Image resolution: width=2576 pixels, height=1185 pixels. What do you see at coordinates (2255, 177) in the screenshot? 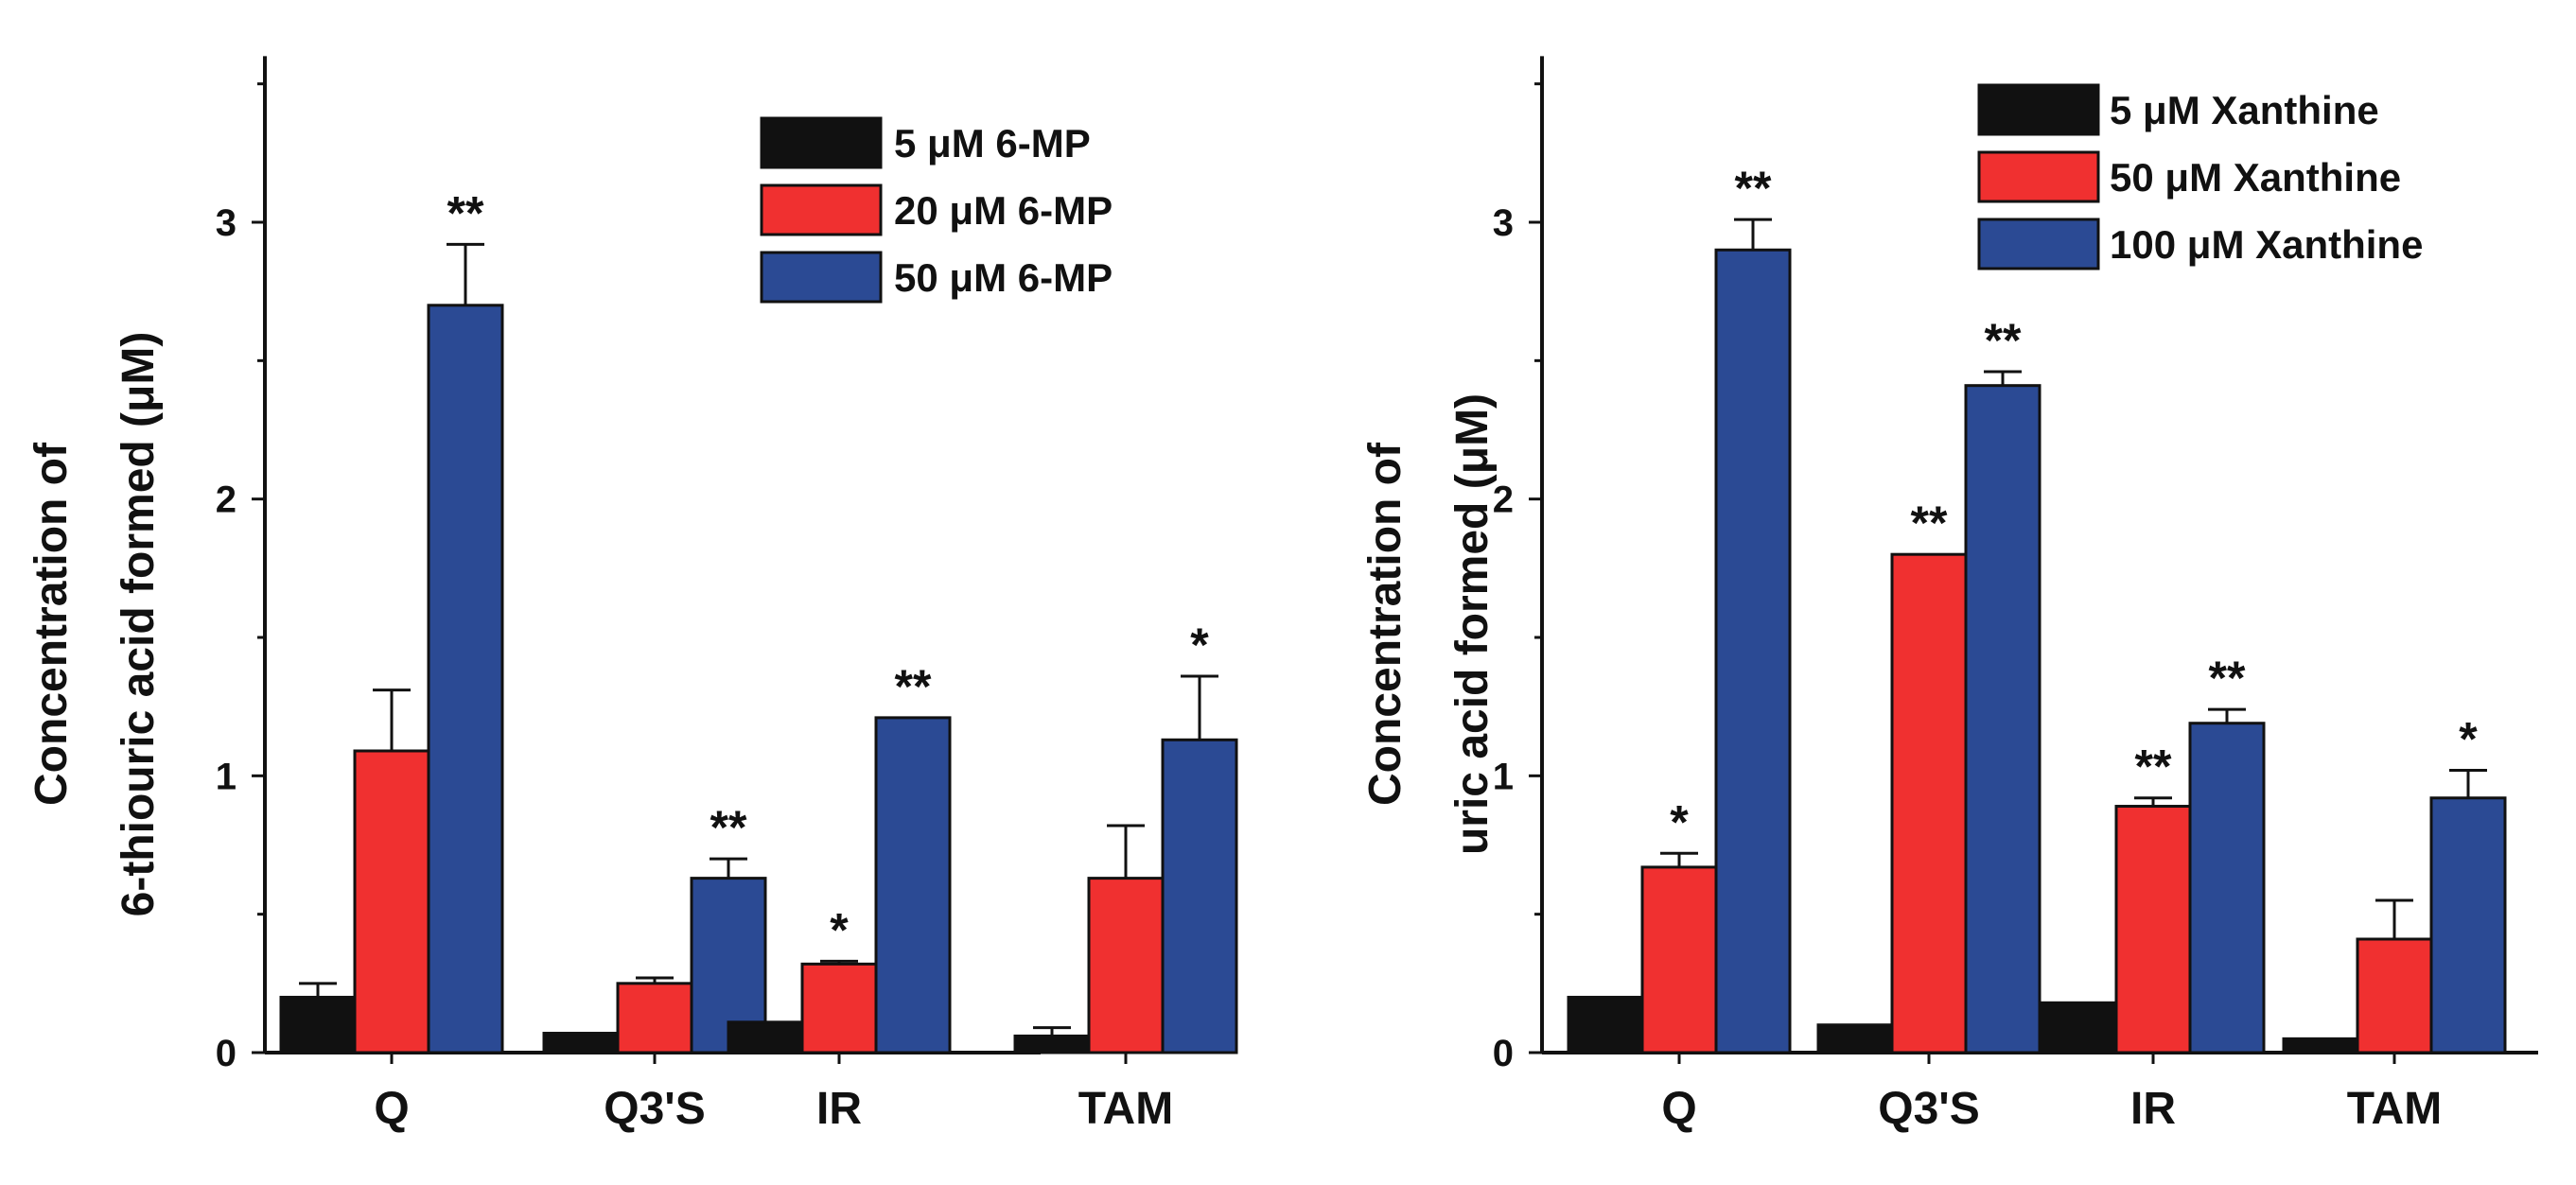
I see `legend-label-2: 50 μM Xanthine` at bounding box center [2255, 177].